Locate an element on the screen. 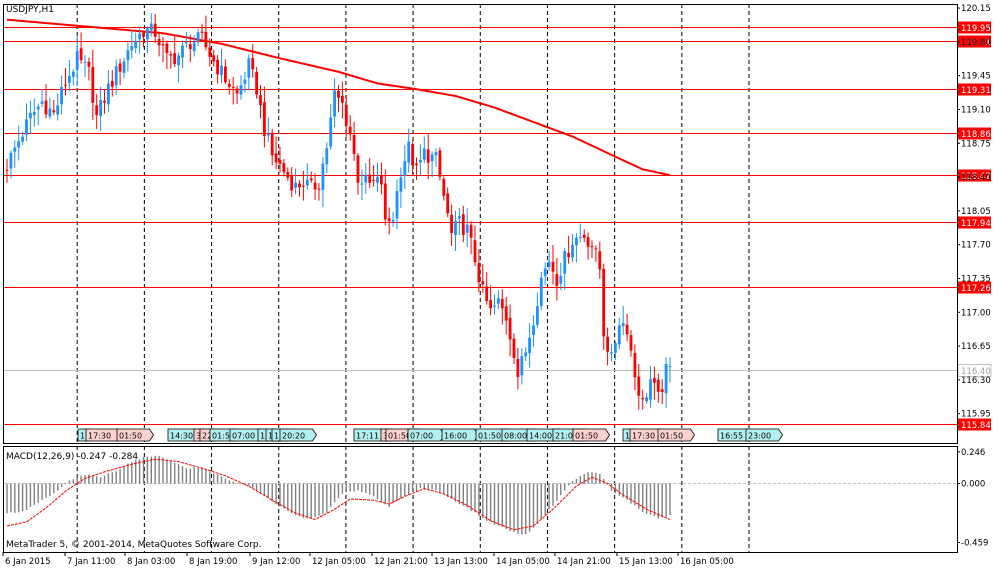  event-marker-label: 14:00 is located at coordinates (540, 436).